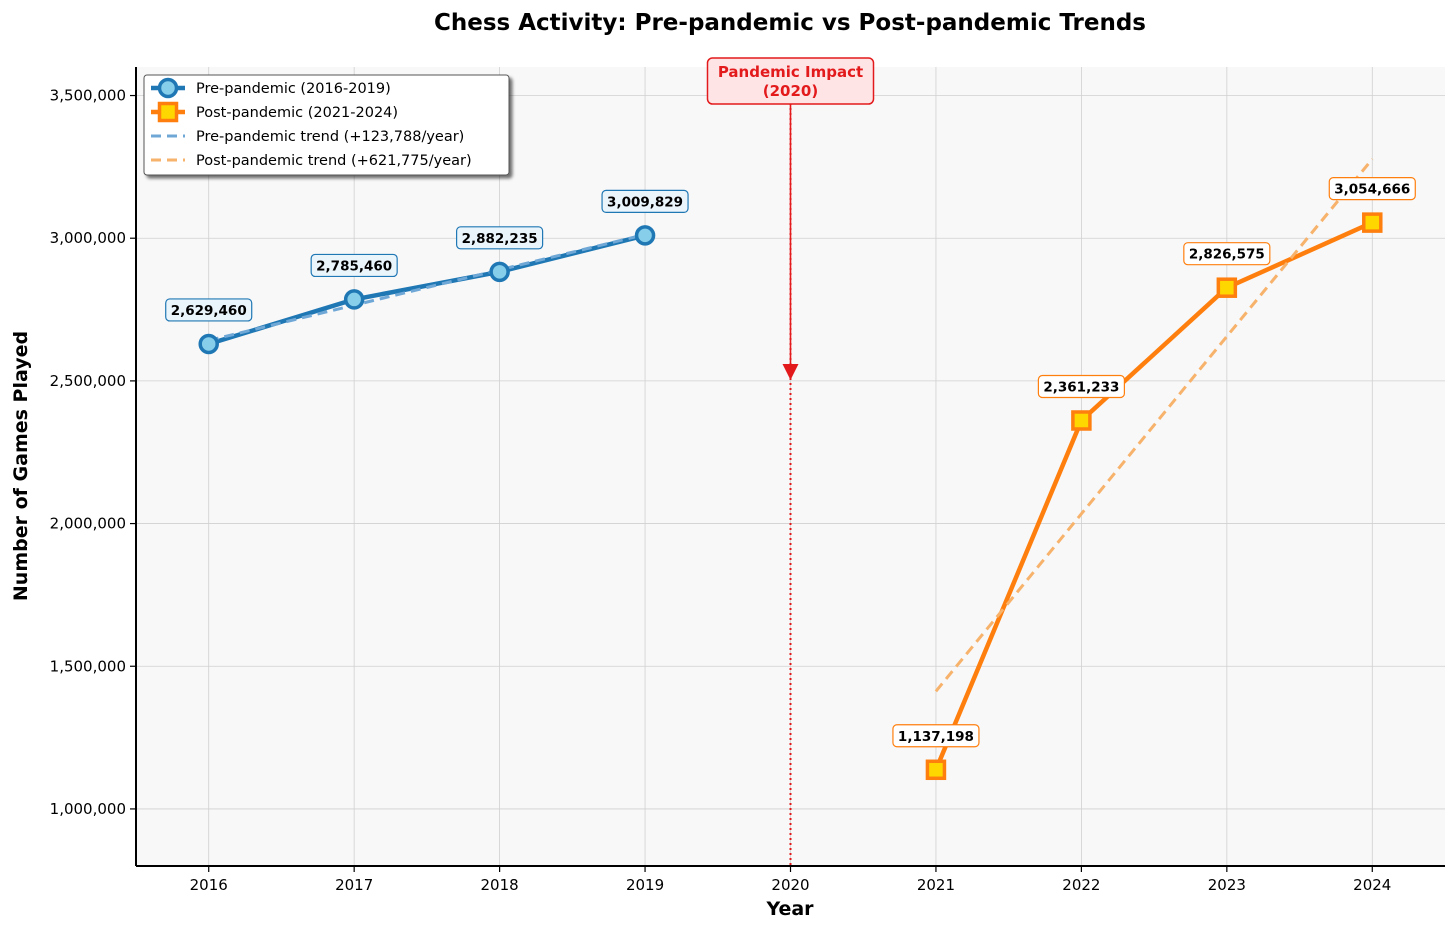 Image resolution: width=1456 pixels, height=934 pixels. What do you see at coordinates (88, 524) in the screenshot?
I see `y-tick-label: 2,000,000` at bounding box center [88, 524].